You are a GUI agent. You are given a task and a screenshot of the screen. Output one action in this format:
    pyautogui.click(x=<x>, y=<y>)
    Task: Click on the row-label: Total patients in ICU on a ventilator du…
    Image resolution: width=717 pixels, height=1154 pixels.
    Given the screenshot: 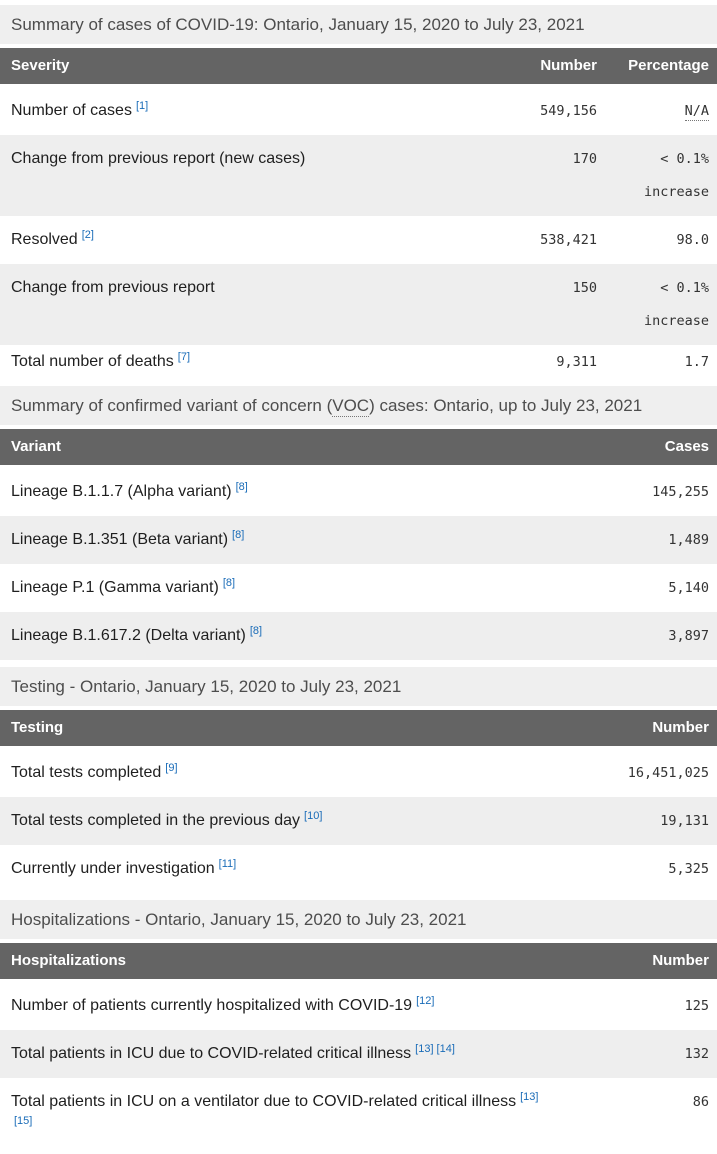 What is the action you would take?
    pyautogui.click(x=275, y=1108)
    